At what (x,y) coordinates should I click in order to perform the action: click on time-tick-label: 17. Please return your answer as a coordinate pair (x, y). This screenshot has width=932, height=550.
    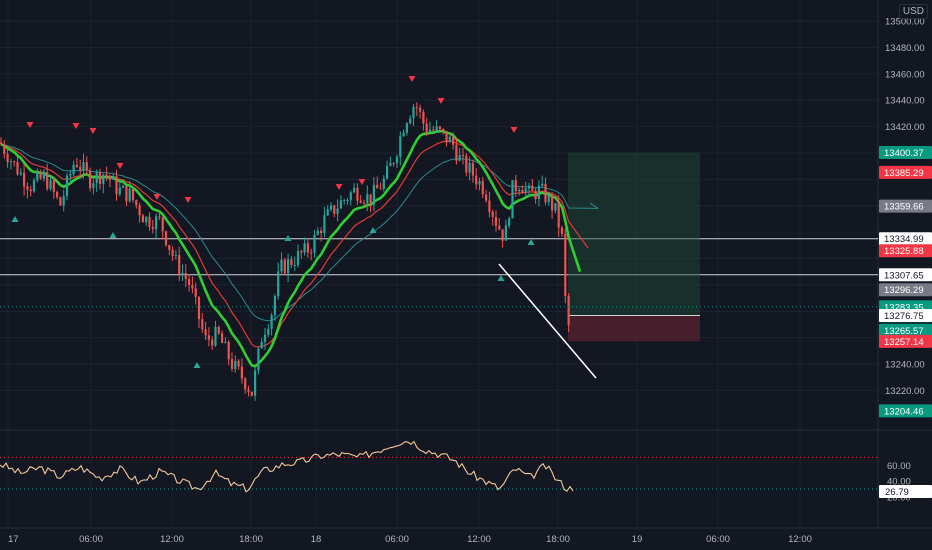
    Looking at the image, I should click on (13, 539).